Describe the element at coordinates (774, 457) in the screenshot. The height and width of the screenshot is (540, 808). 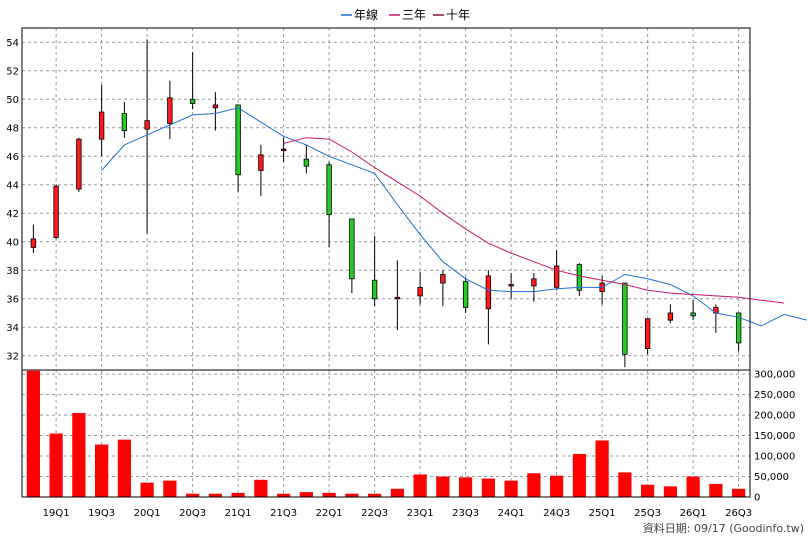
I see `volume-tick-label: 100,000` at that location.